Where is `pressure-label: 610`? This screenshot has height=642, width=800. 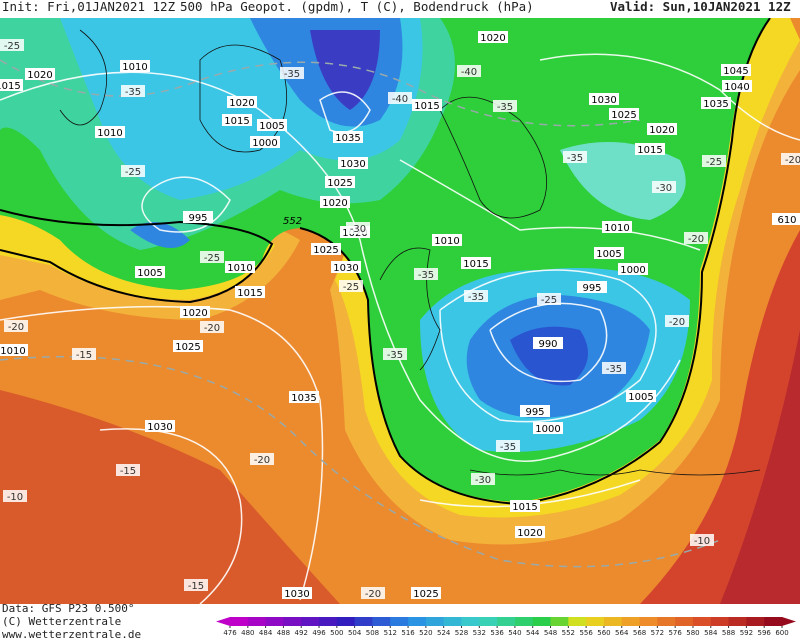 pressure-label: 610 is located at coordinates (786, 220).